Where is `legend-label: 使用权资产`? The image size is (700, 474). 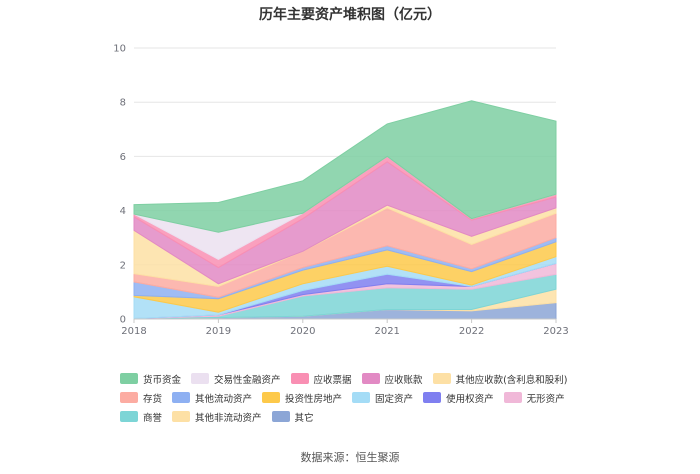 legend-label: 使用权资产 is located at coordinates (470, 399).